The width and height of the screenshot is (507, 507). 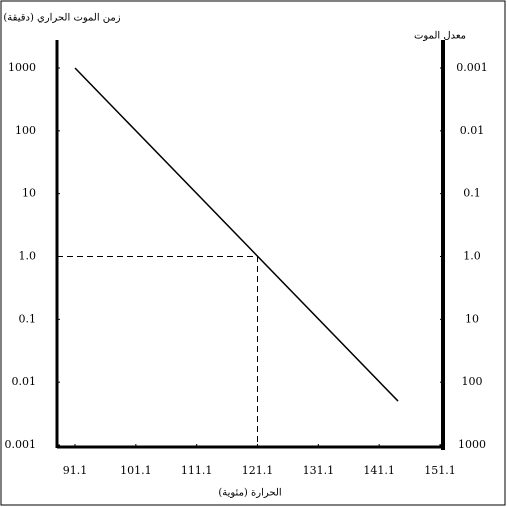 What do you see at coordinates (24, 381) in the screenshot?
I see `y-tick-label: 0.01` at bounding box center [24, 381].